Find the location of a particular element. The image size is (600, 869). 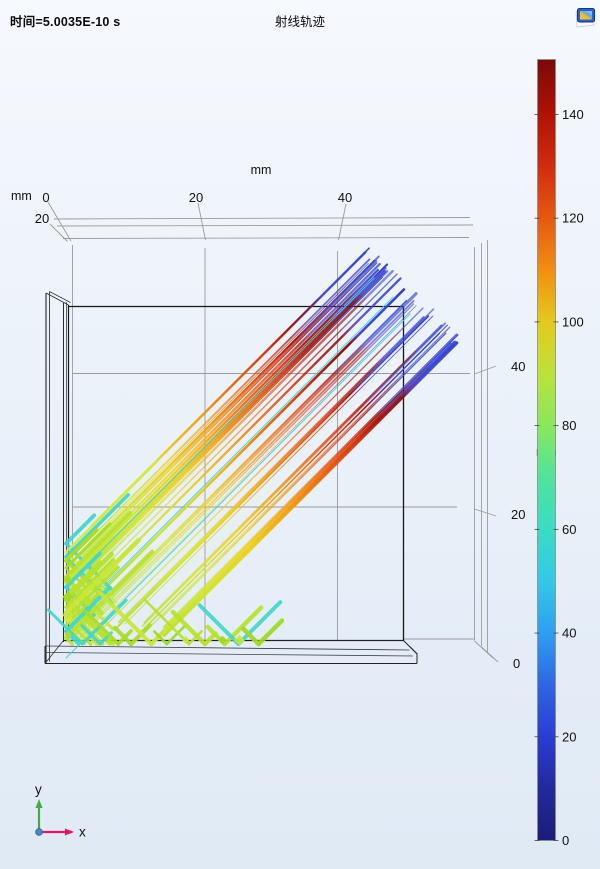

colorbar-tick-60: 60 is located at coordinates (569, 529).